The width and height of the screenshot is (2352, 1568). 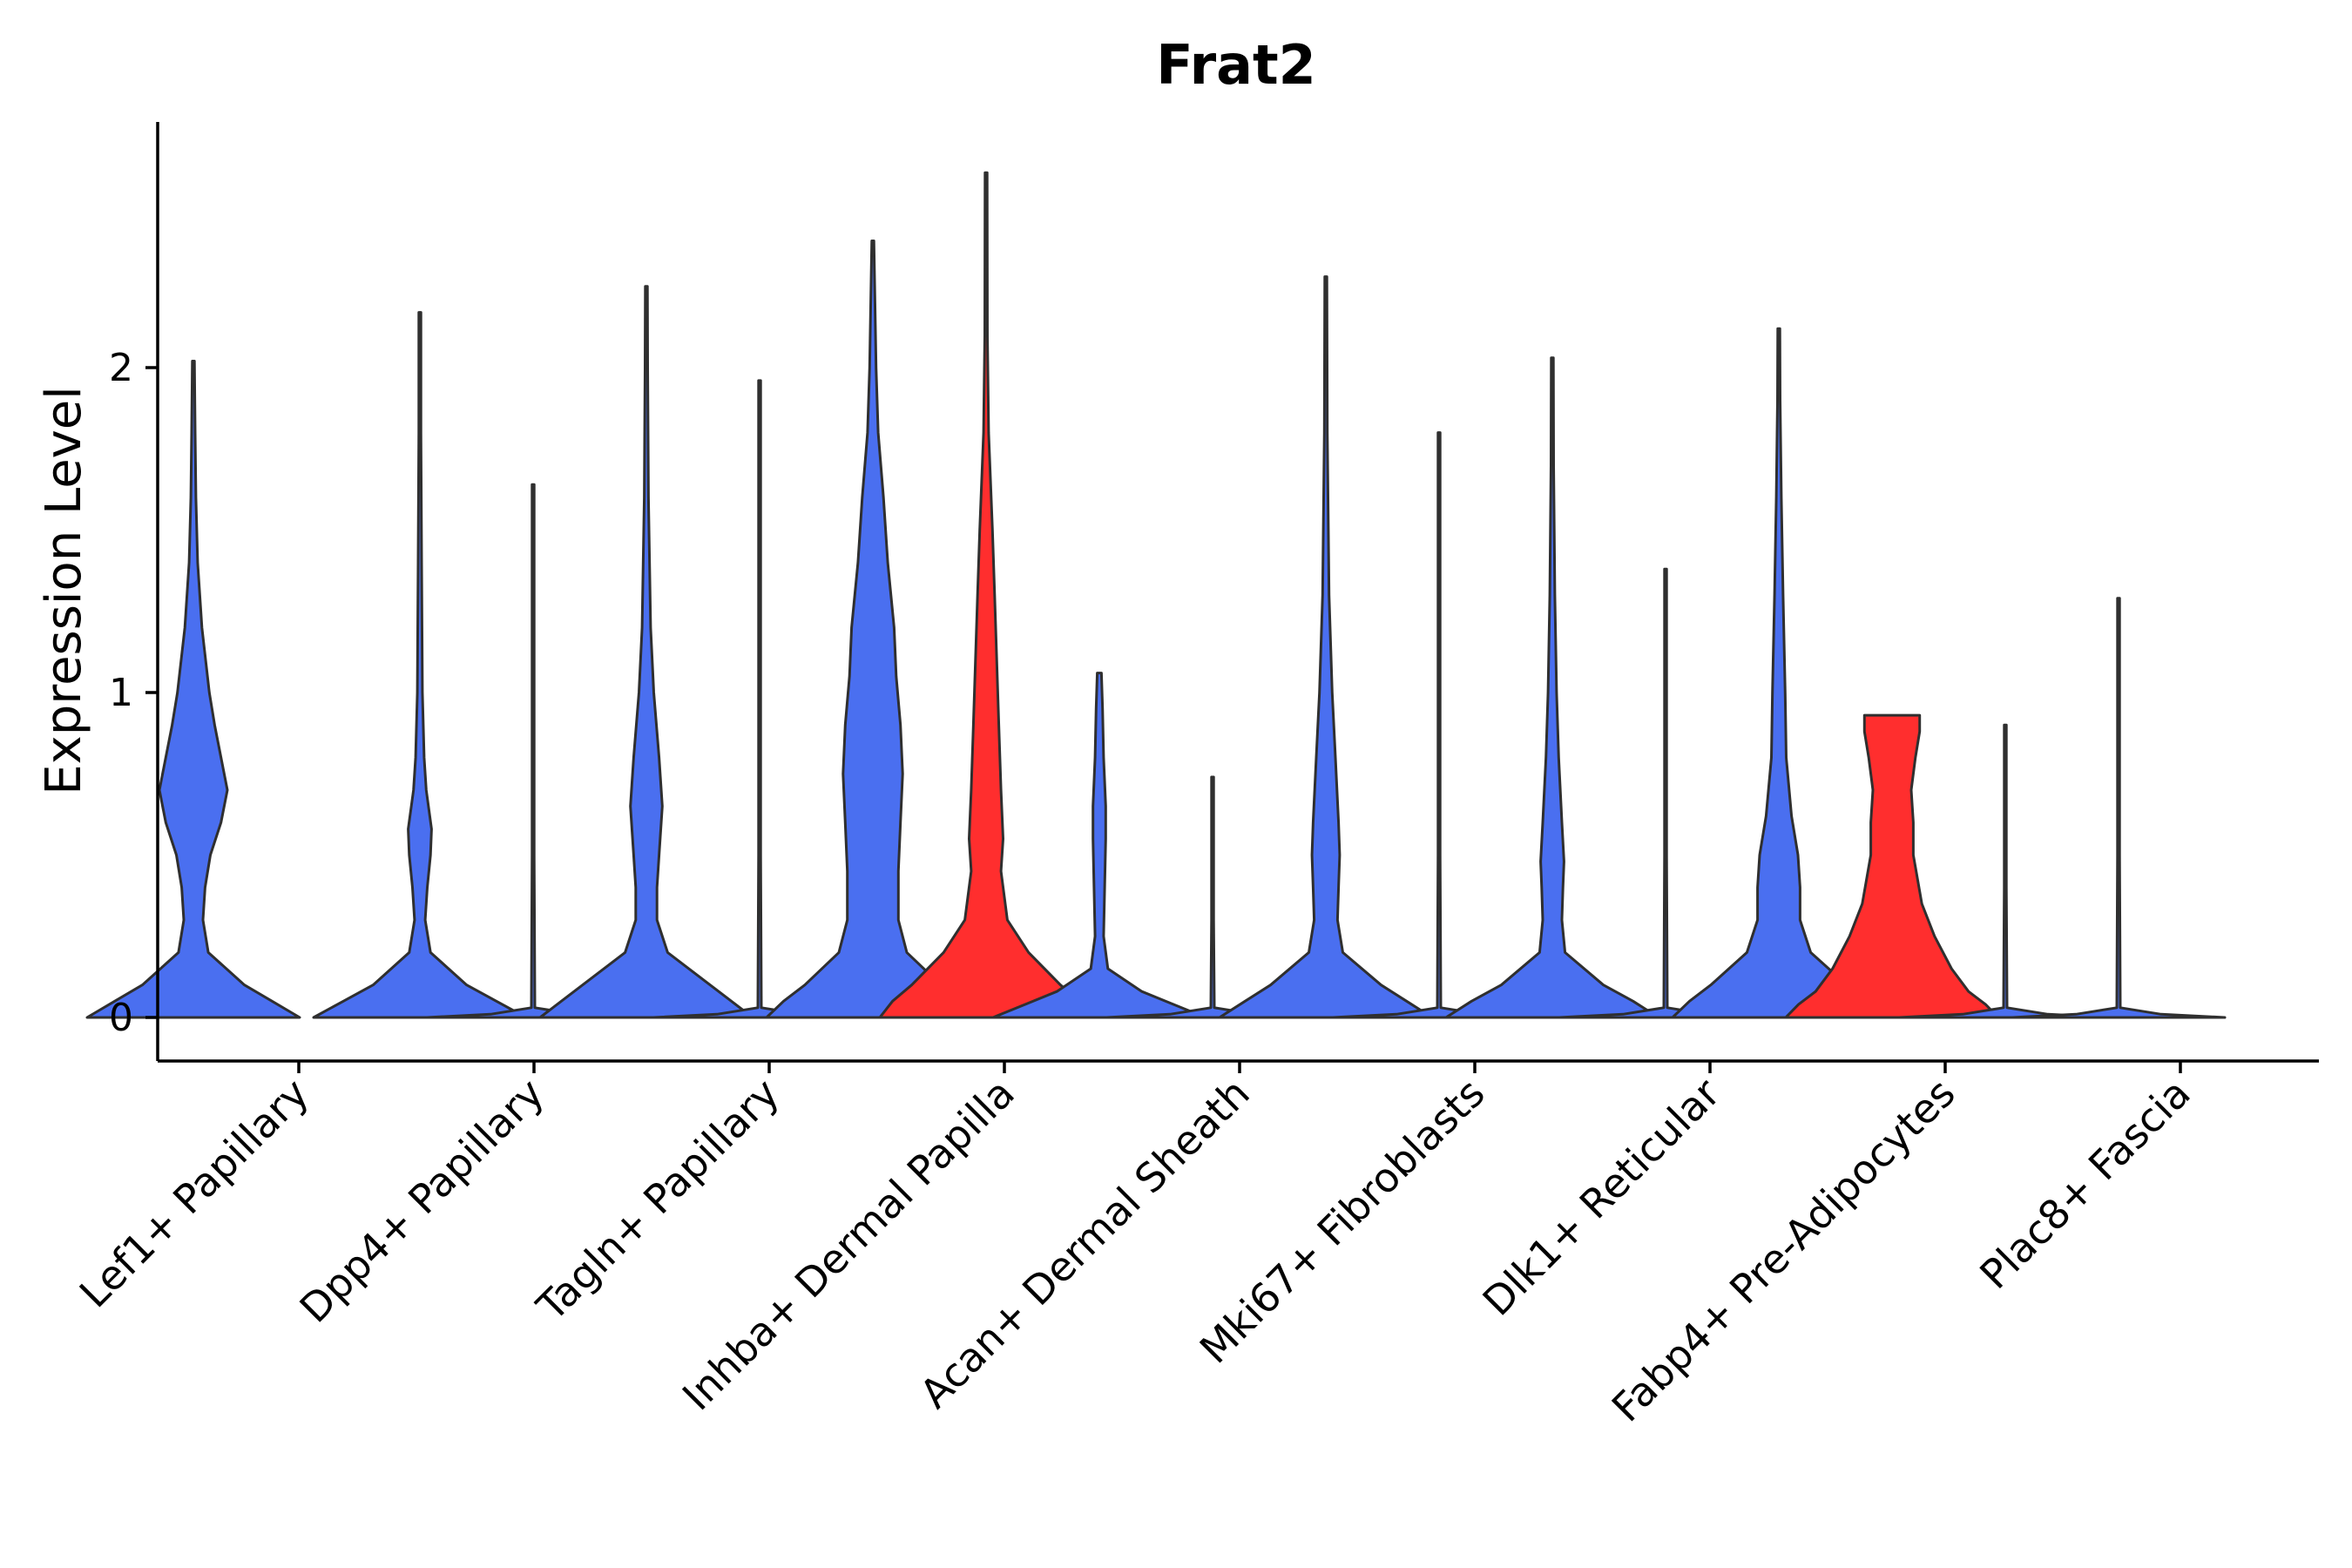 What do you see at coordinates (64, 590) in the screenshot?
I see `y-axis-title: Expression Level` at bounding box center [64, 590].